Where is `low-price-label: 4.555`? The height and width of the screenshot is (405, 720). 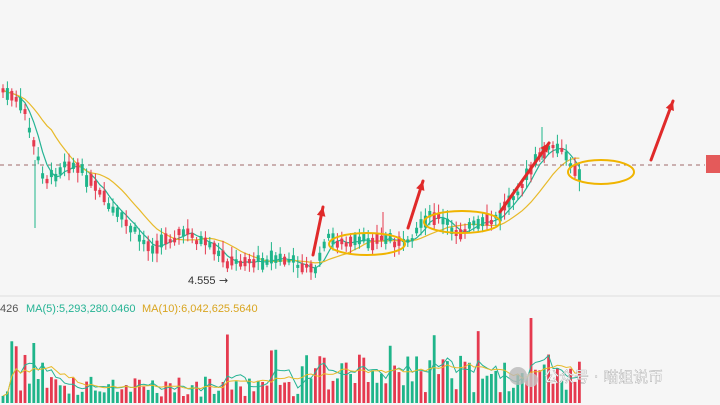 low-price-label: 4.555 is located at coordinates (202, 281).